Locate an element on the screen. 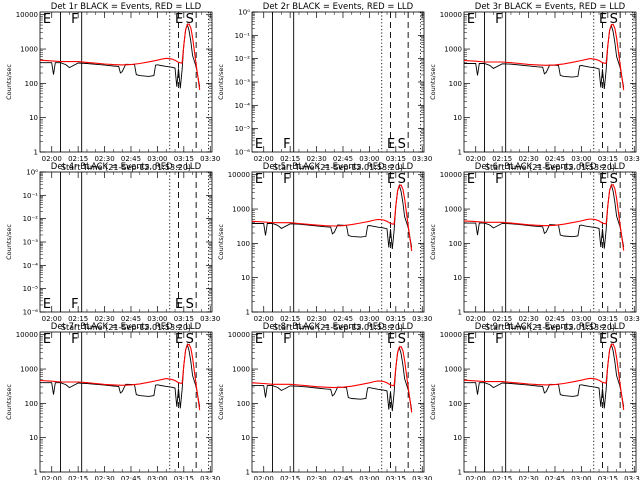 The image size is (640, 480). y-tick-label: 10⁻² is located at coordinates (31, 219).